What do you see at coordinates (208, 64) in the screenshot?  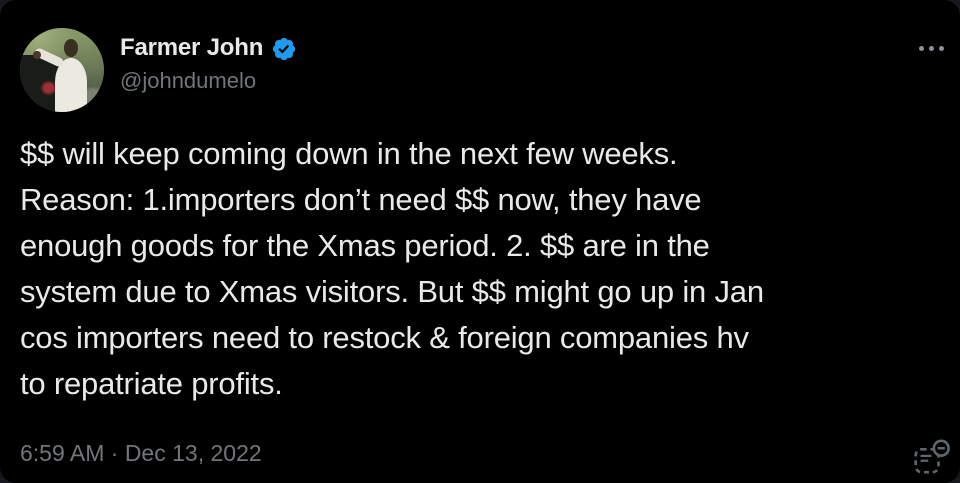 I see `user-block: Farmer John @johndumelo` at bounding box center [208, 64].